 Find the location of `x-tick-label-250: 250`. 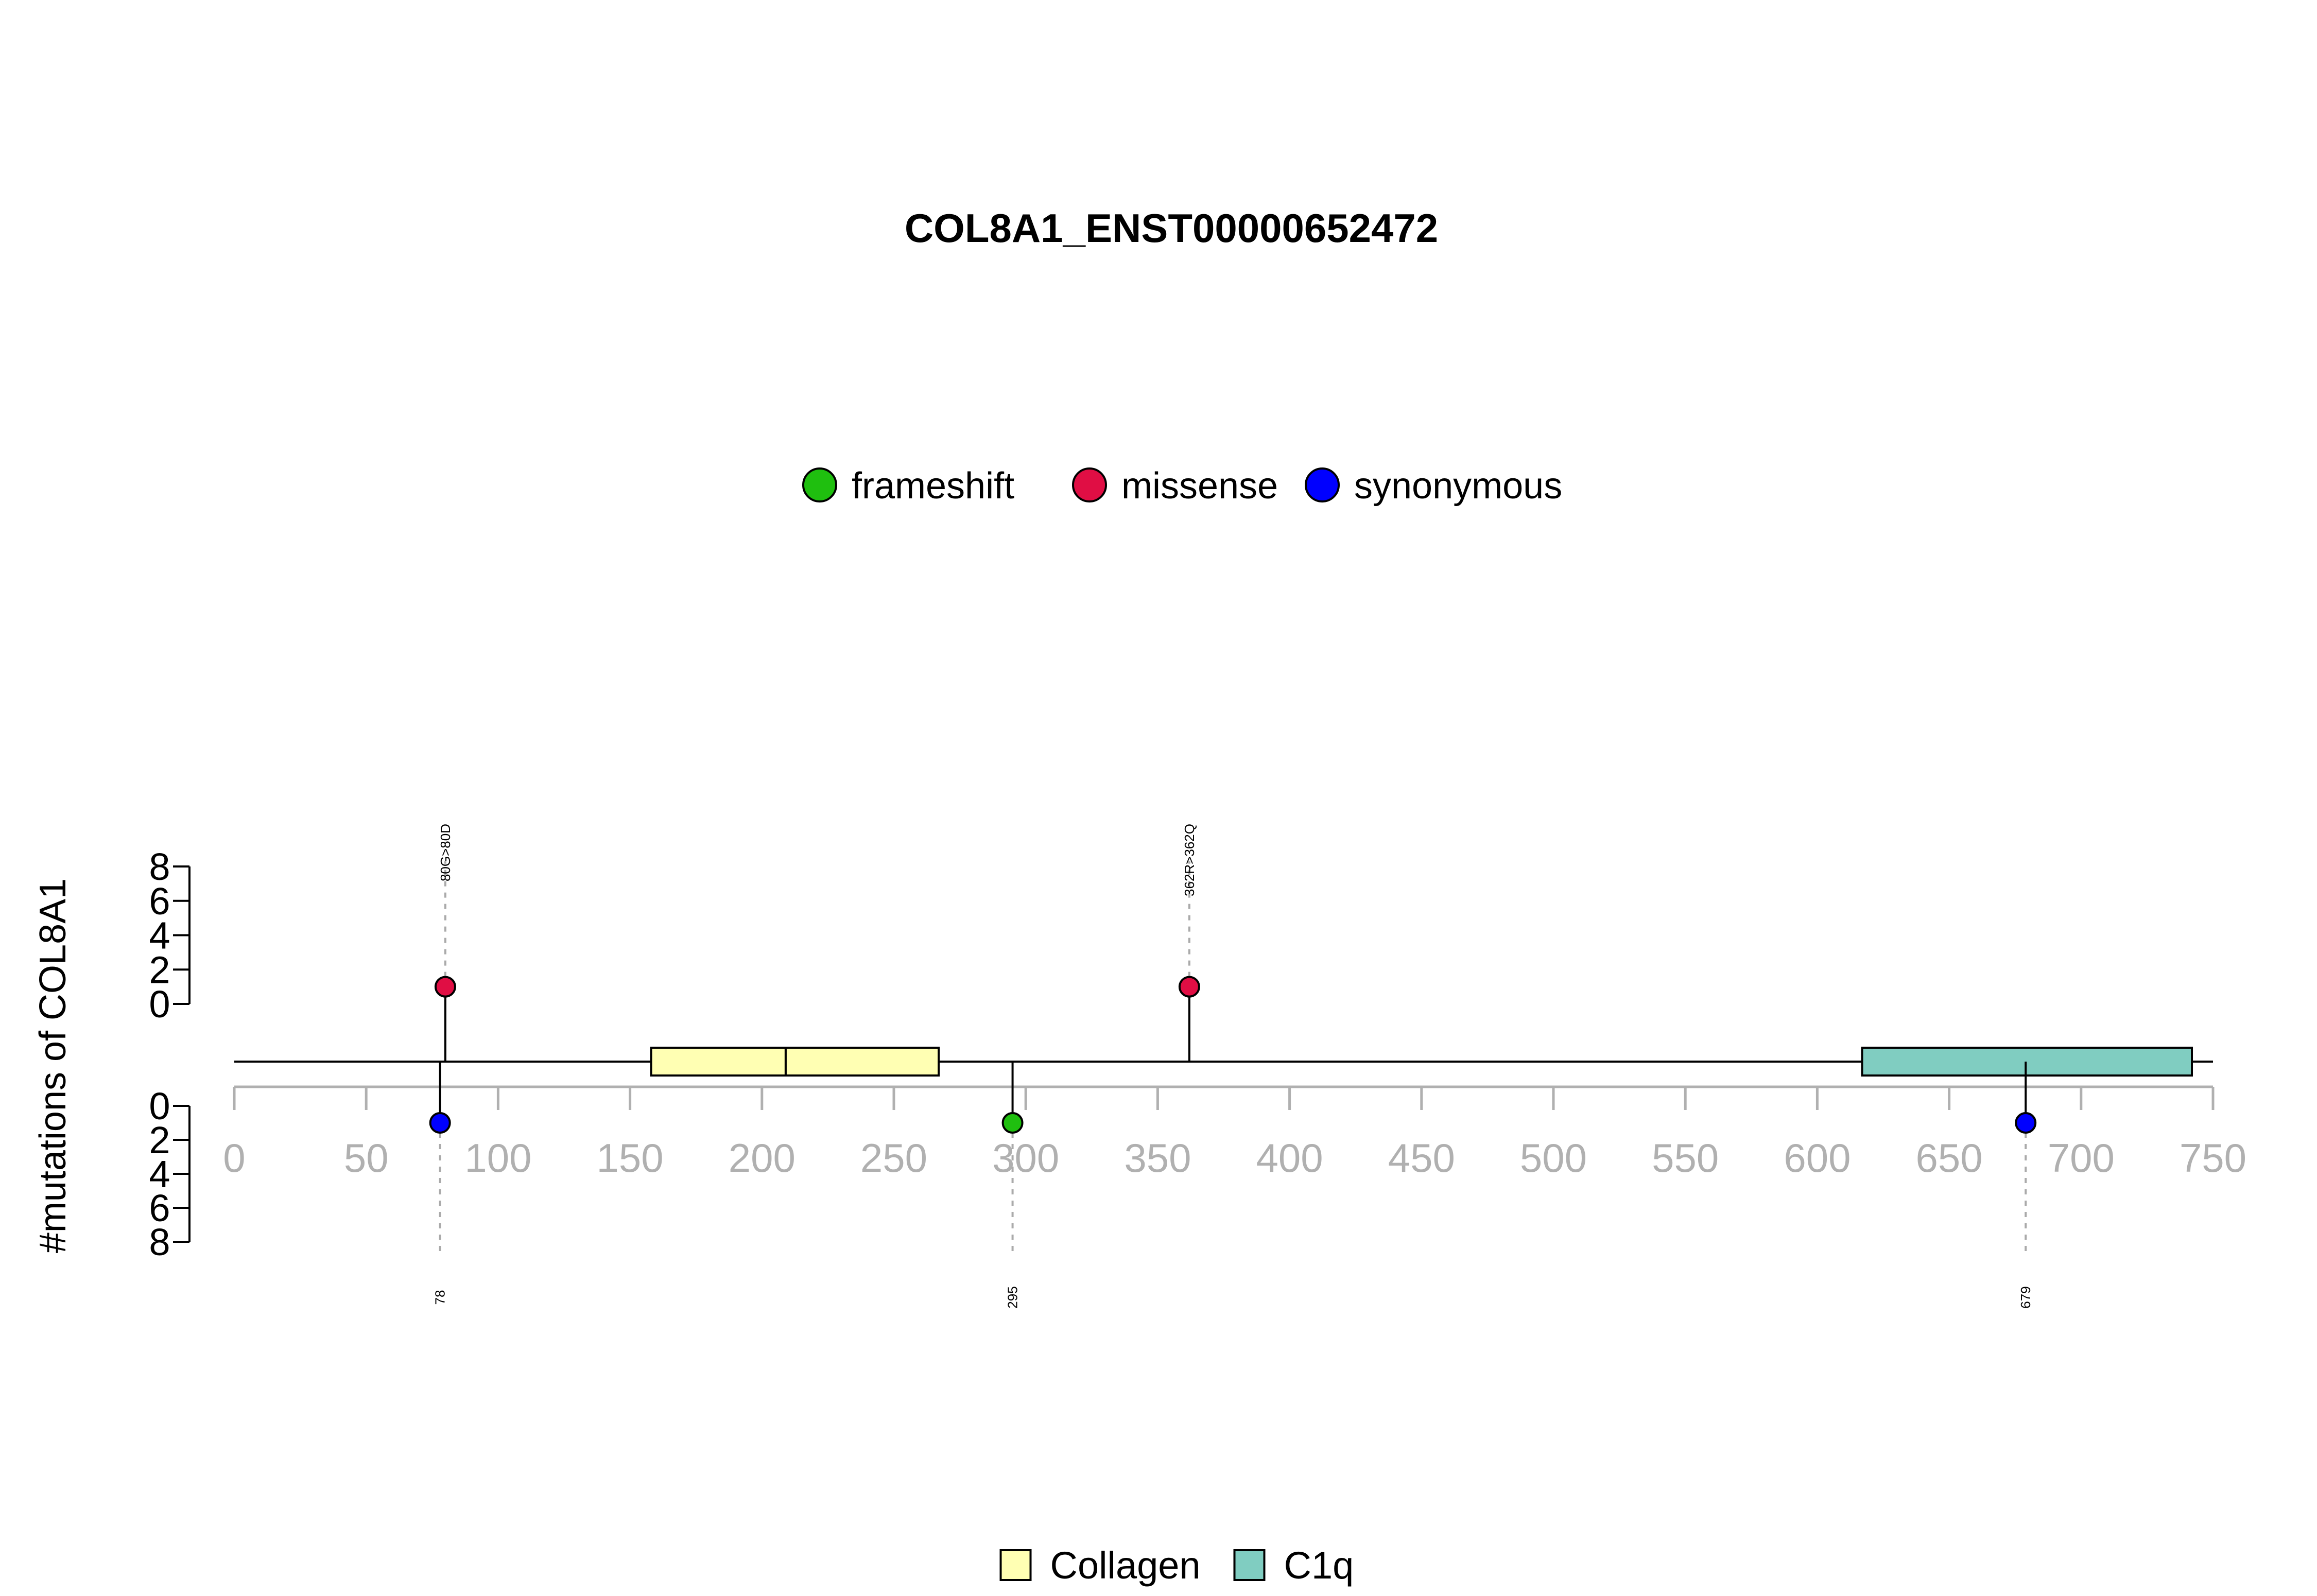

x-tick-label-250: 250 is located at coordinates (893, 1158).